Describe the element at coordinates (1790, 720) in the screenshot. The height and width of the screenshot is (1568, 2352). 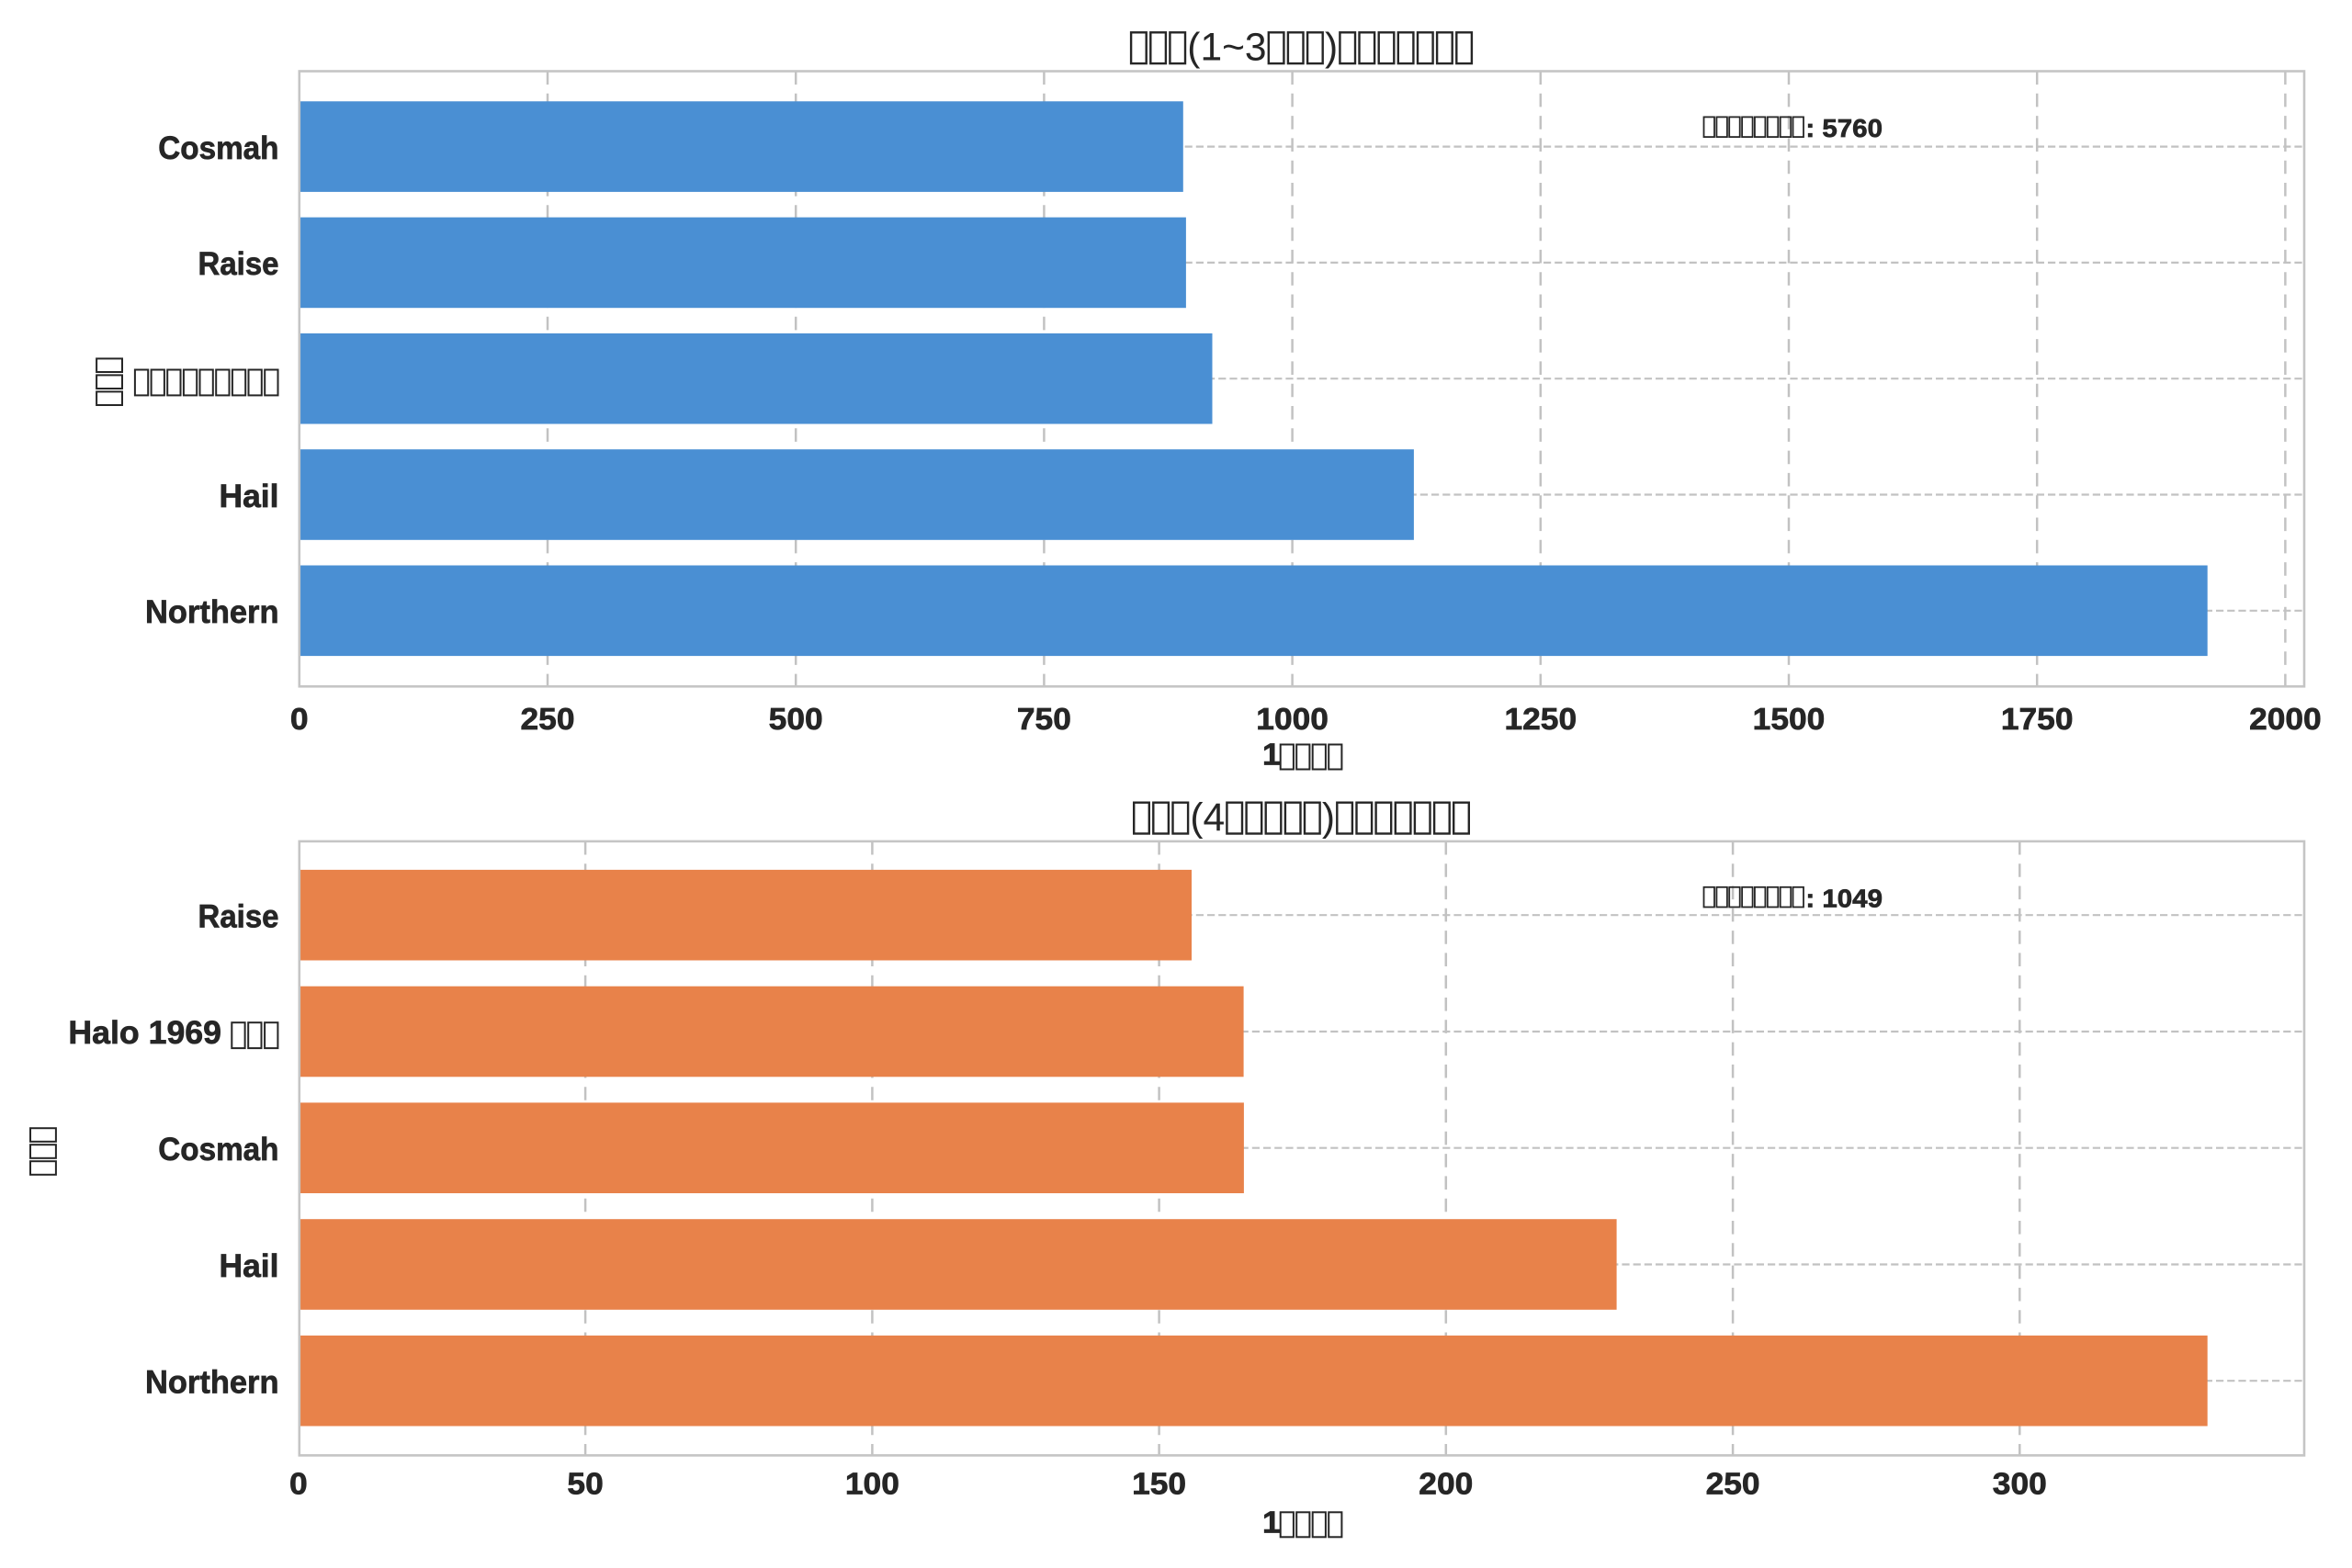
I see `svg-text: 1500` at that location.